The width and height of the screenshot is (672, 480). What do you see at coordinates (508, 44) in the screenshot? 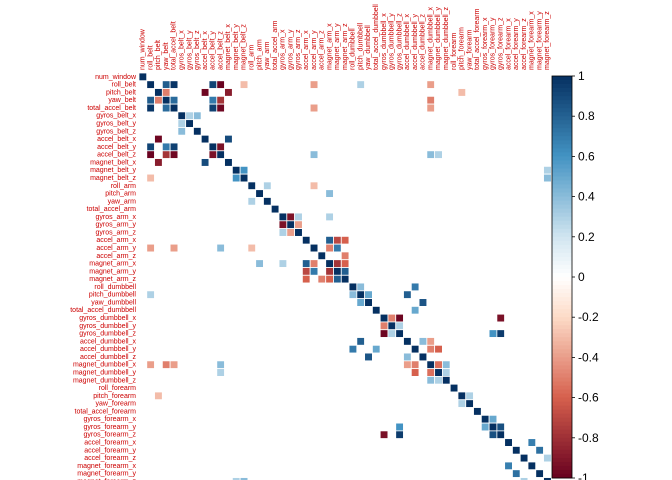
I see `column-label: accel_forearm_x` at bounding box center [508, 44].